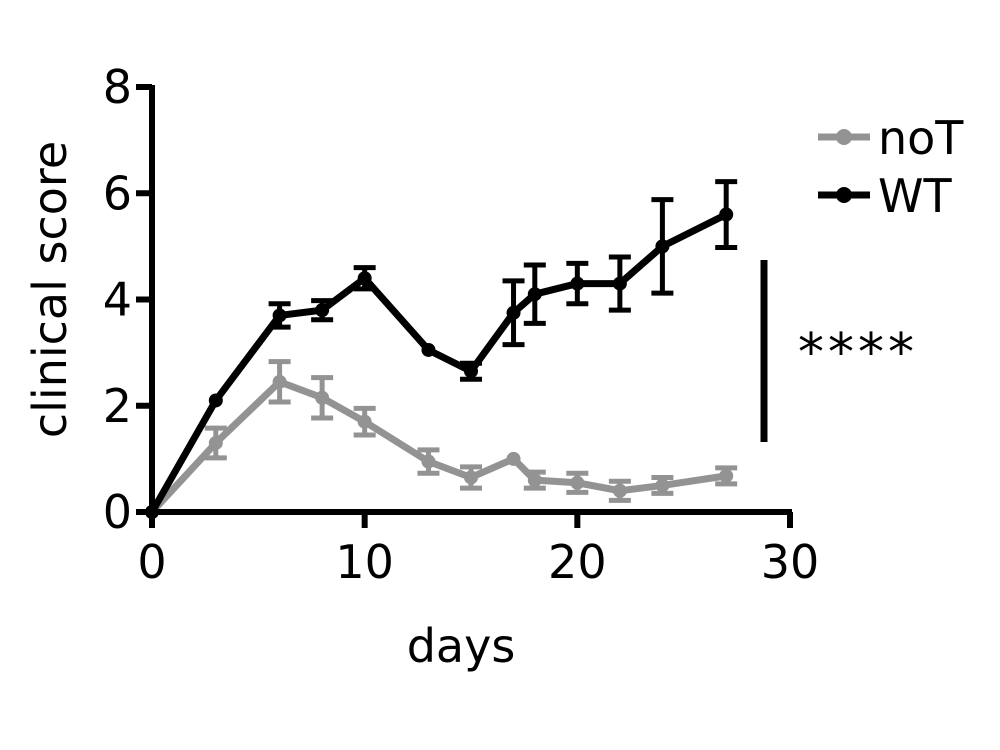 This screenshot has width=1000, height=750. What do you see at coordinates (577, 562) in the screenshot?
I see `x-tick-label-20: 20` at bounding box center [577, 562].